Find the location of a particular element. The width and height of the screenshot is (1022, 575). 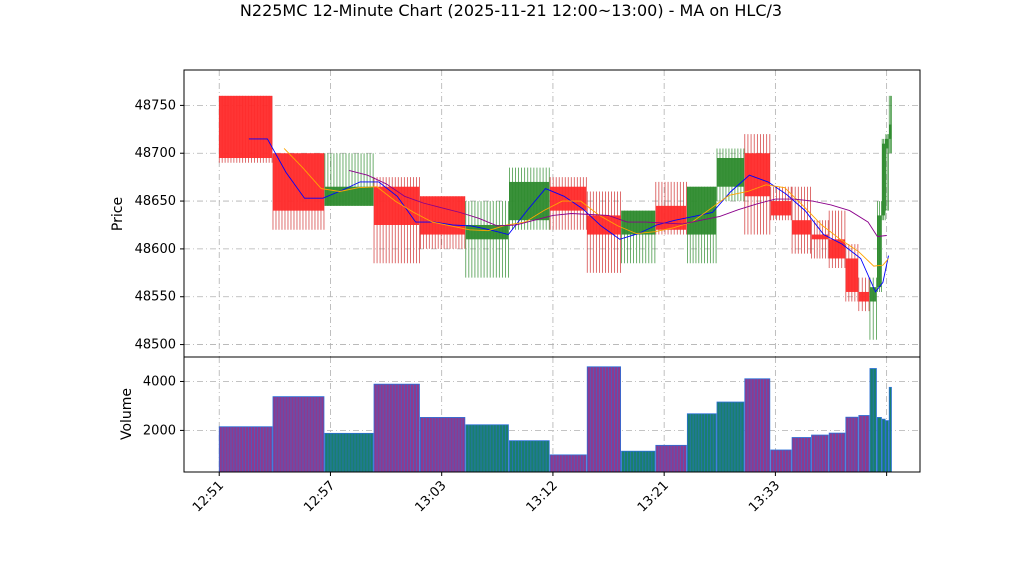

price-tick-label: 48700 is located at coordinates (155, 153).